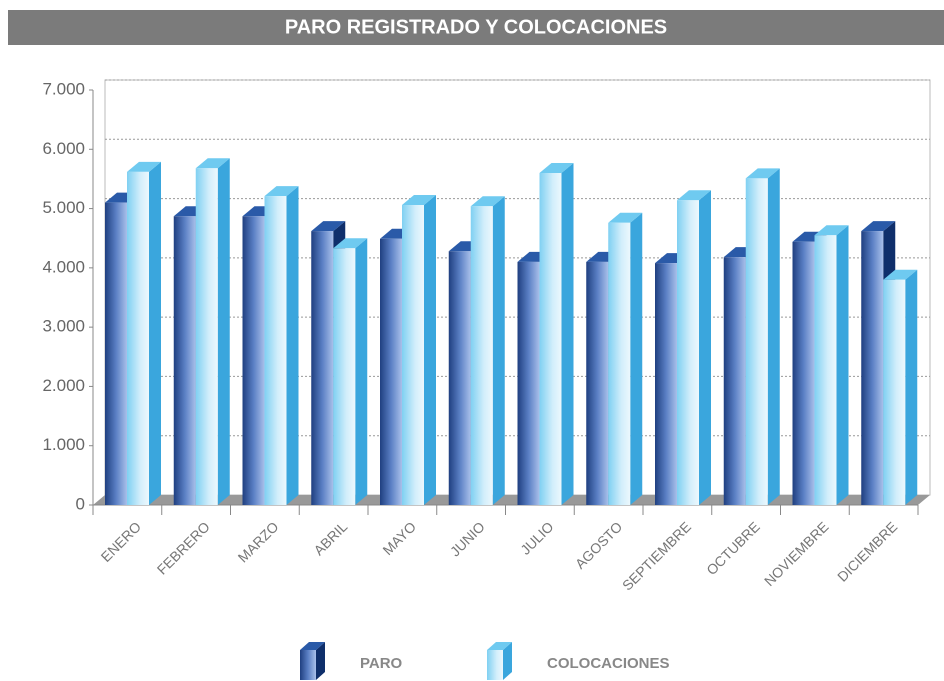  What do you see at coordinates (399, 538) in the screenshot?
I see `x-tick-label: MAYO` at bounding box center [399, 538].